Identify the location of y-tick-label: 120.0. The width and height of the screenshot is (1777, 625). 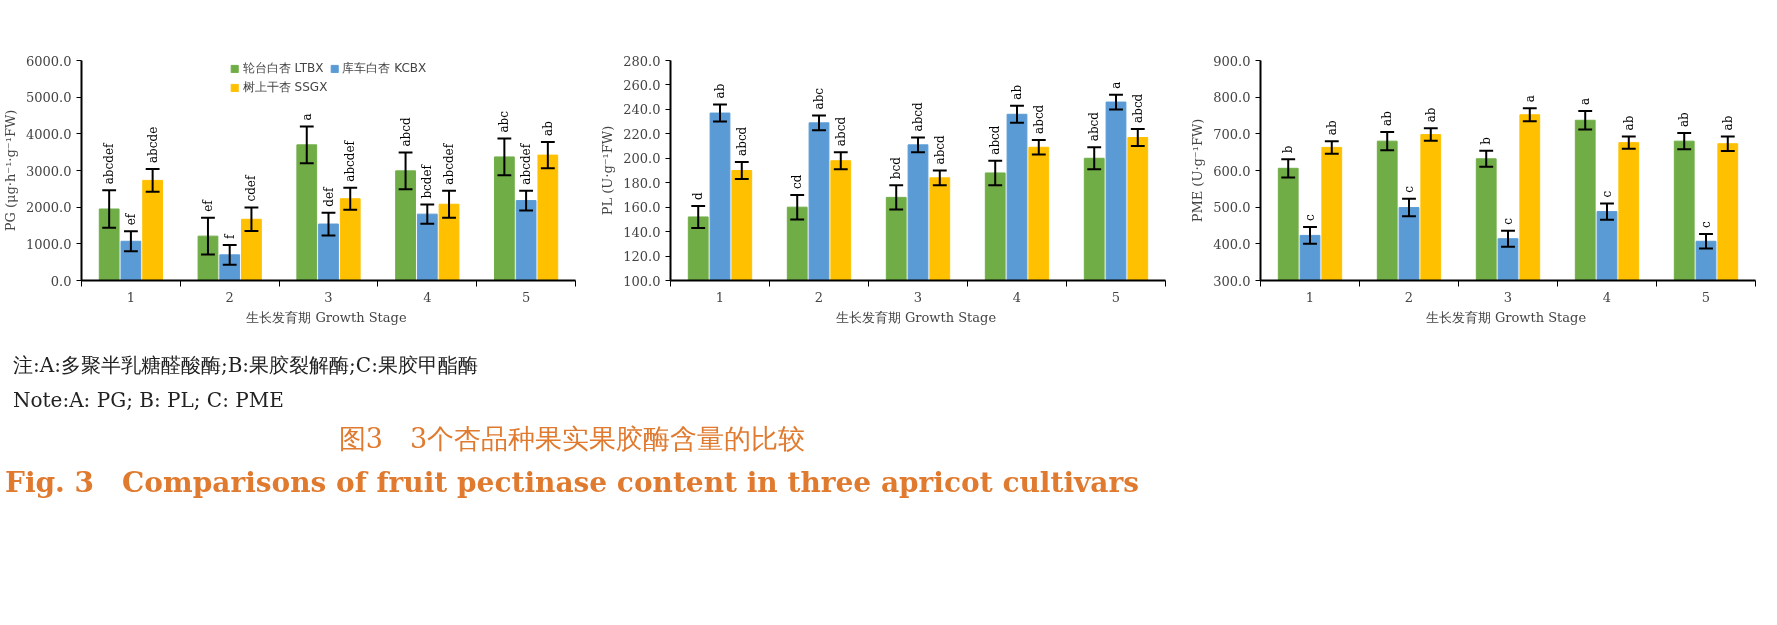
(642, 257).